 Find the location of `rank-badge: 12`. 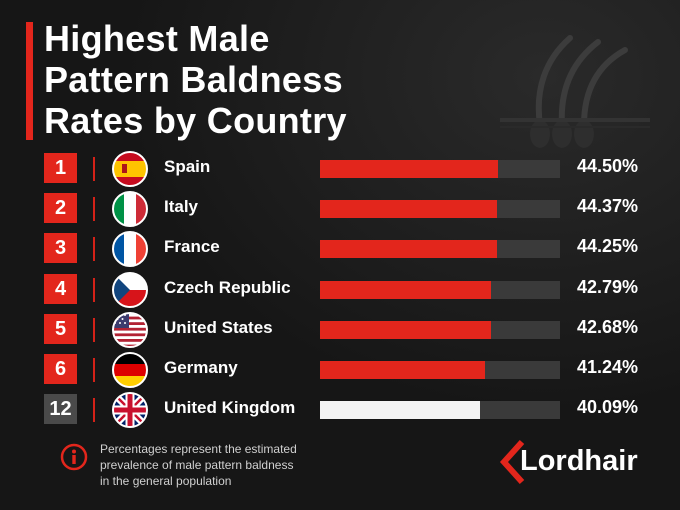

rank-badge: 12 is located at coordinates (60, 409).